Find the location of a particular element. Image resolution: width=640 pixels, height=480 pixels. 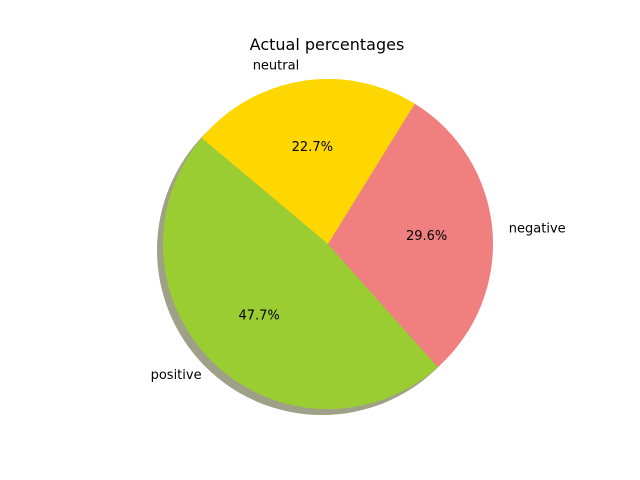

pct-label-positive: 47.7% is located at coordinates (258, 316).